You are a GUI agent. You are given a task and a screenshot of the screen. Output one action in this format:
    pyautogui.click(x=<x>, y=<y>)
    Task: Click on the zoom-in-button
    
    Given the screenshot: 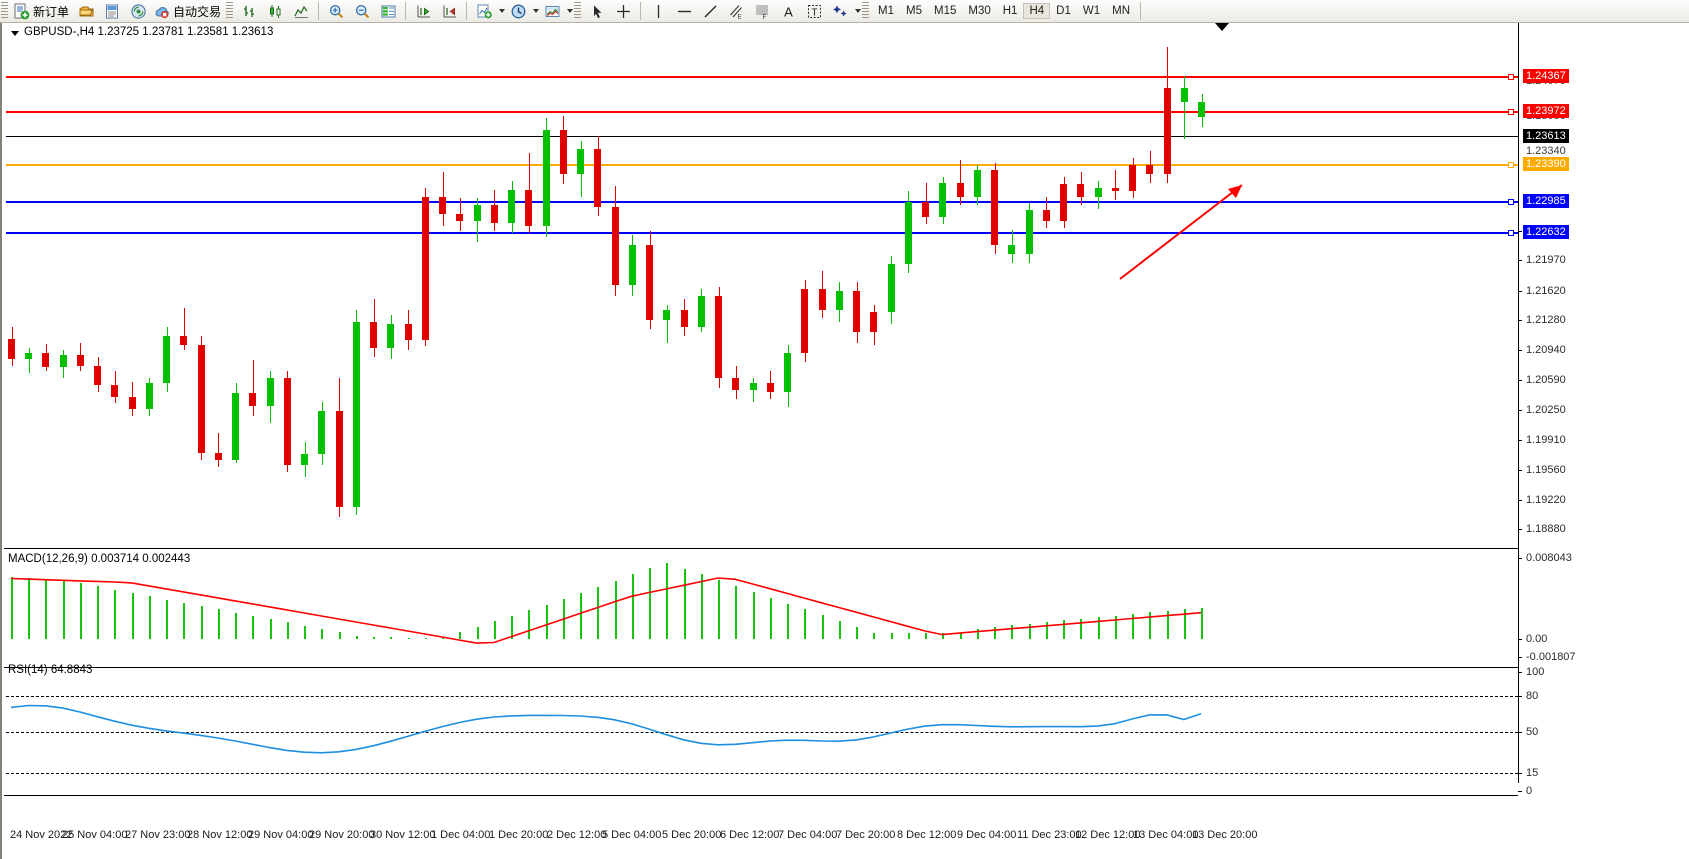 What is the action you would take?
    pyautogui.click(x=336, y=11)
    